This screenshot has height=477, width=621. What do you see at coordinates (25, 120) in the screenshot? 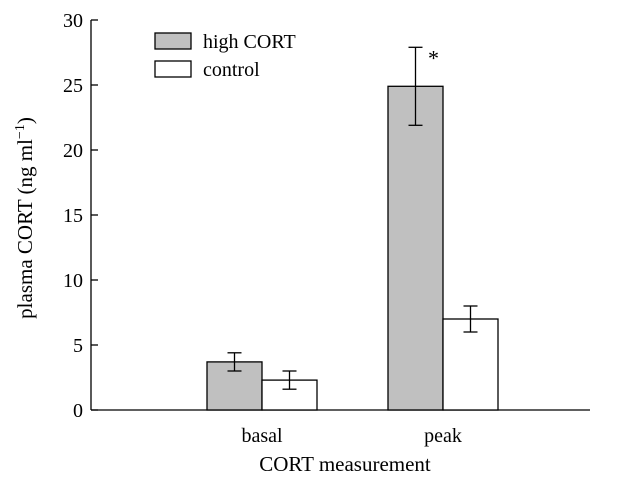
I see `y-axis-title-close: )` at bounding box center [25, 120].